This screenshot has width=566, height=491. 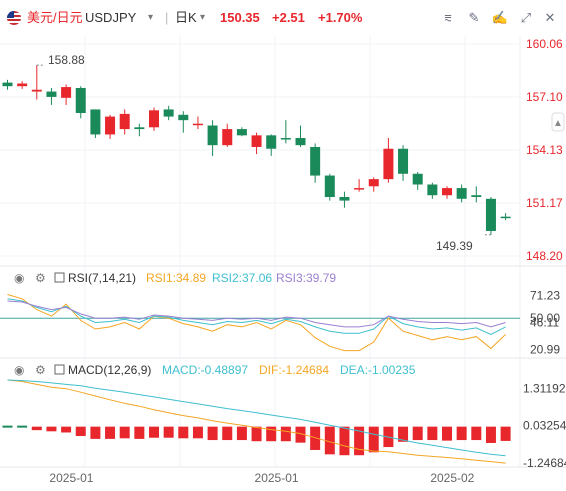 What do you see at coordinates (550, 17) in the screenshot?
I see `close-icon: ✕` at bounding box center [550, 17].